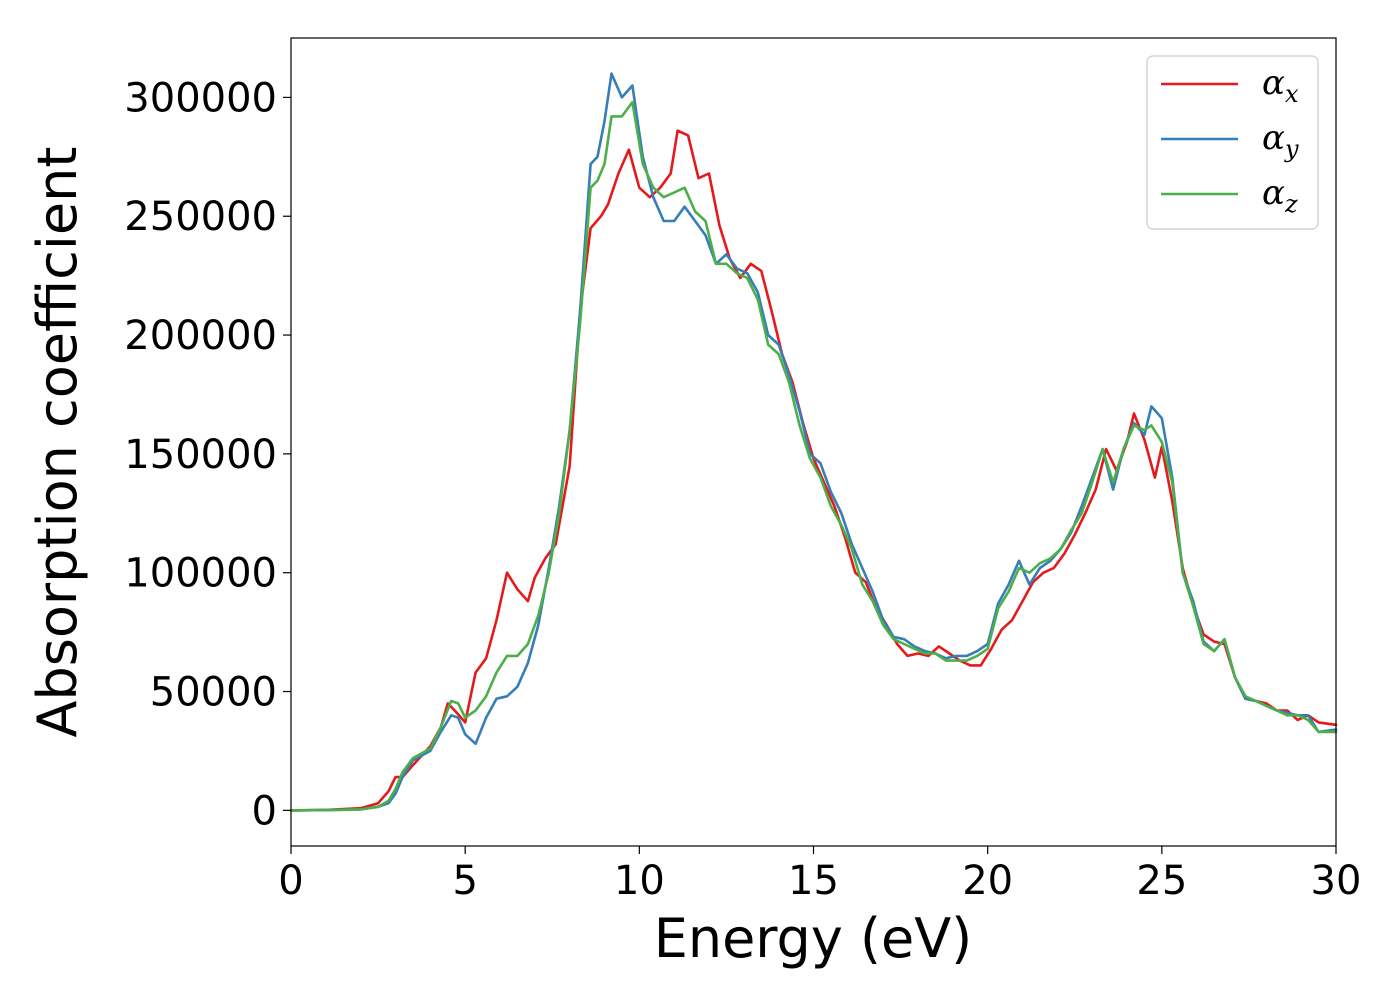 The height and width of the screenshot is (1000, 1400). What do you see at coordinates (464, 881) in the screenshot?
I see `x-tick-label: 5` at bounding box center [464, 881].